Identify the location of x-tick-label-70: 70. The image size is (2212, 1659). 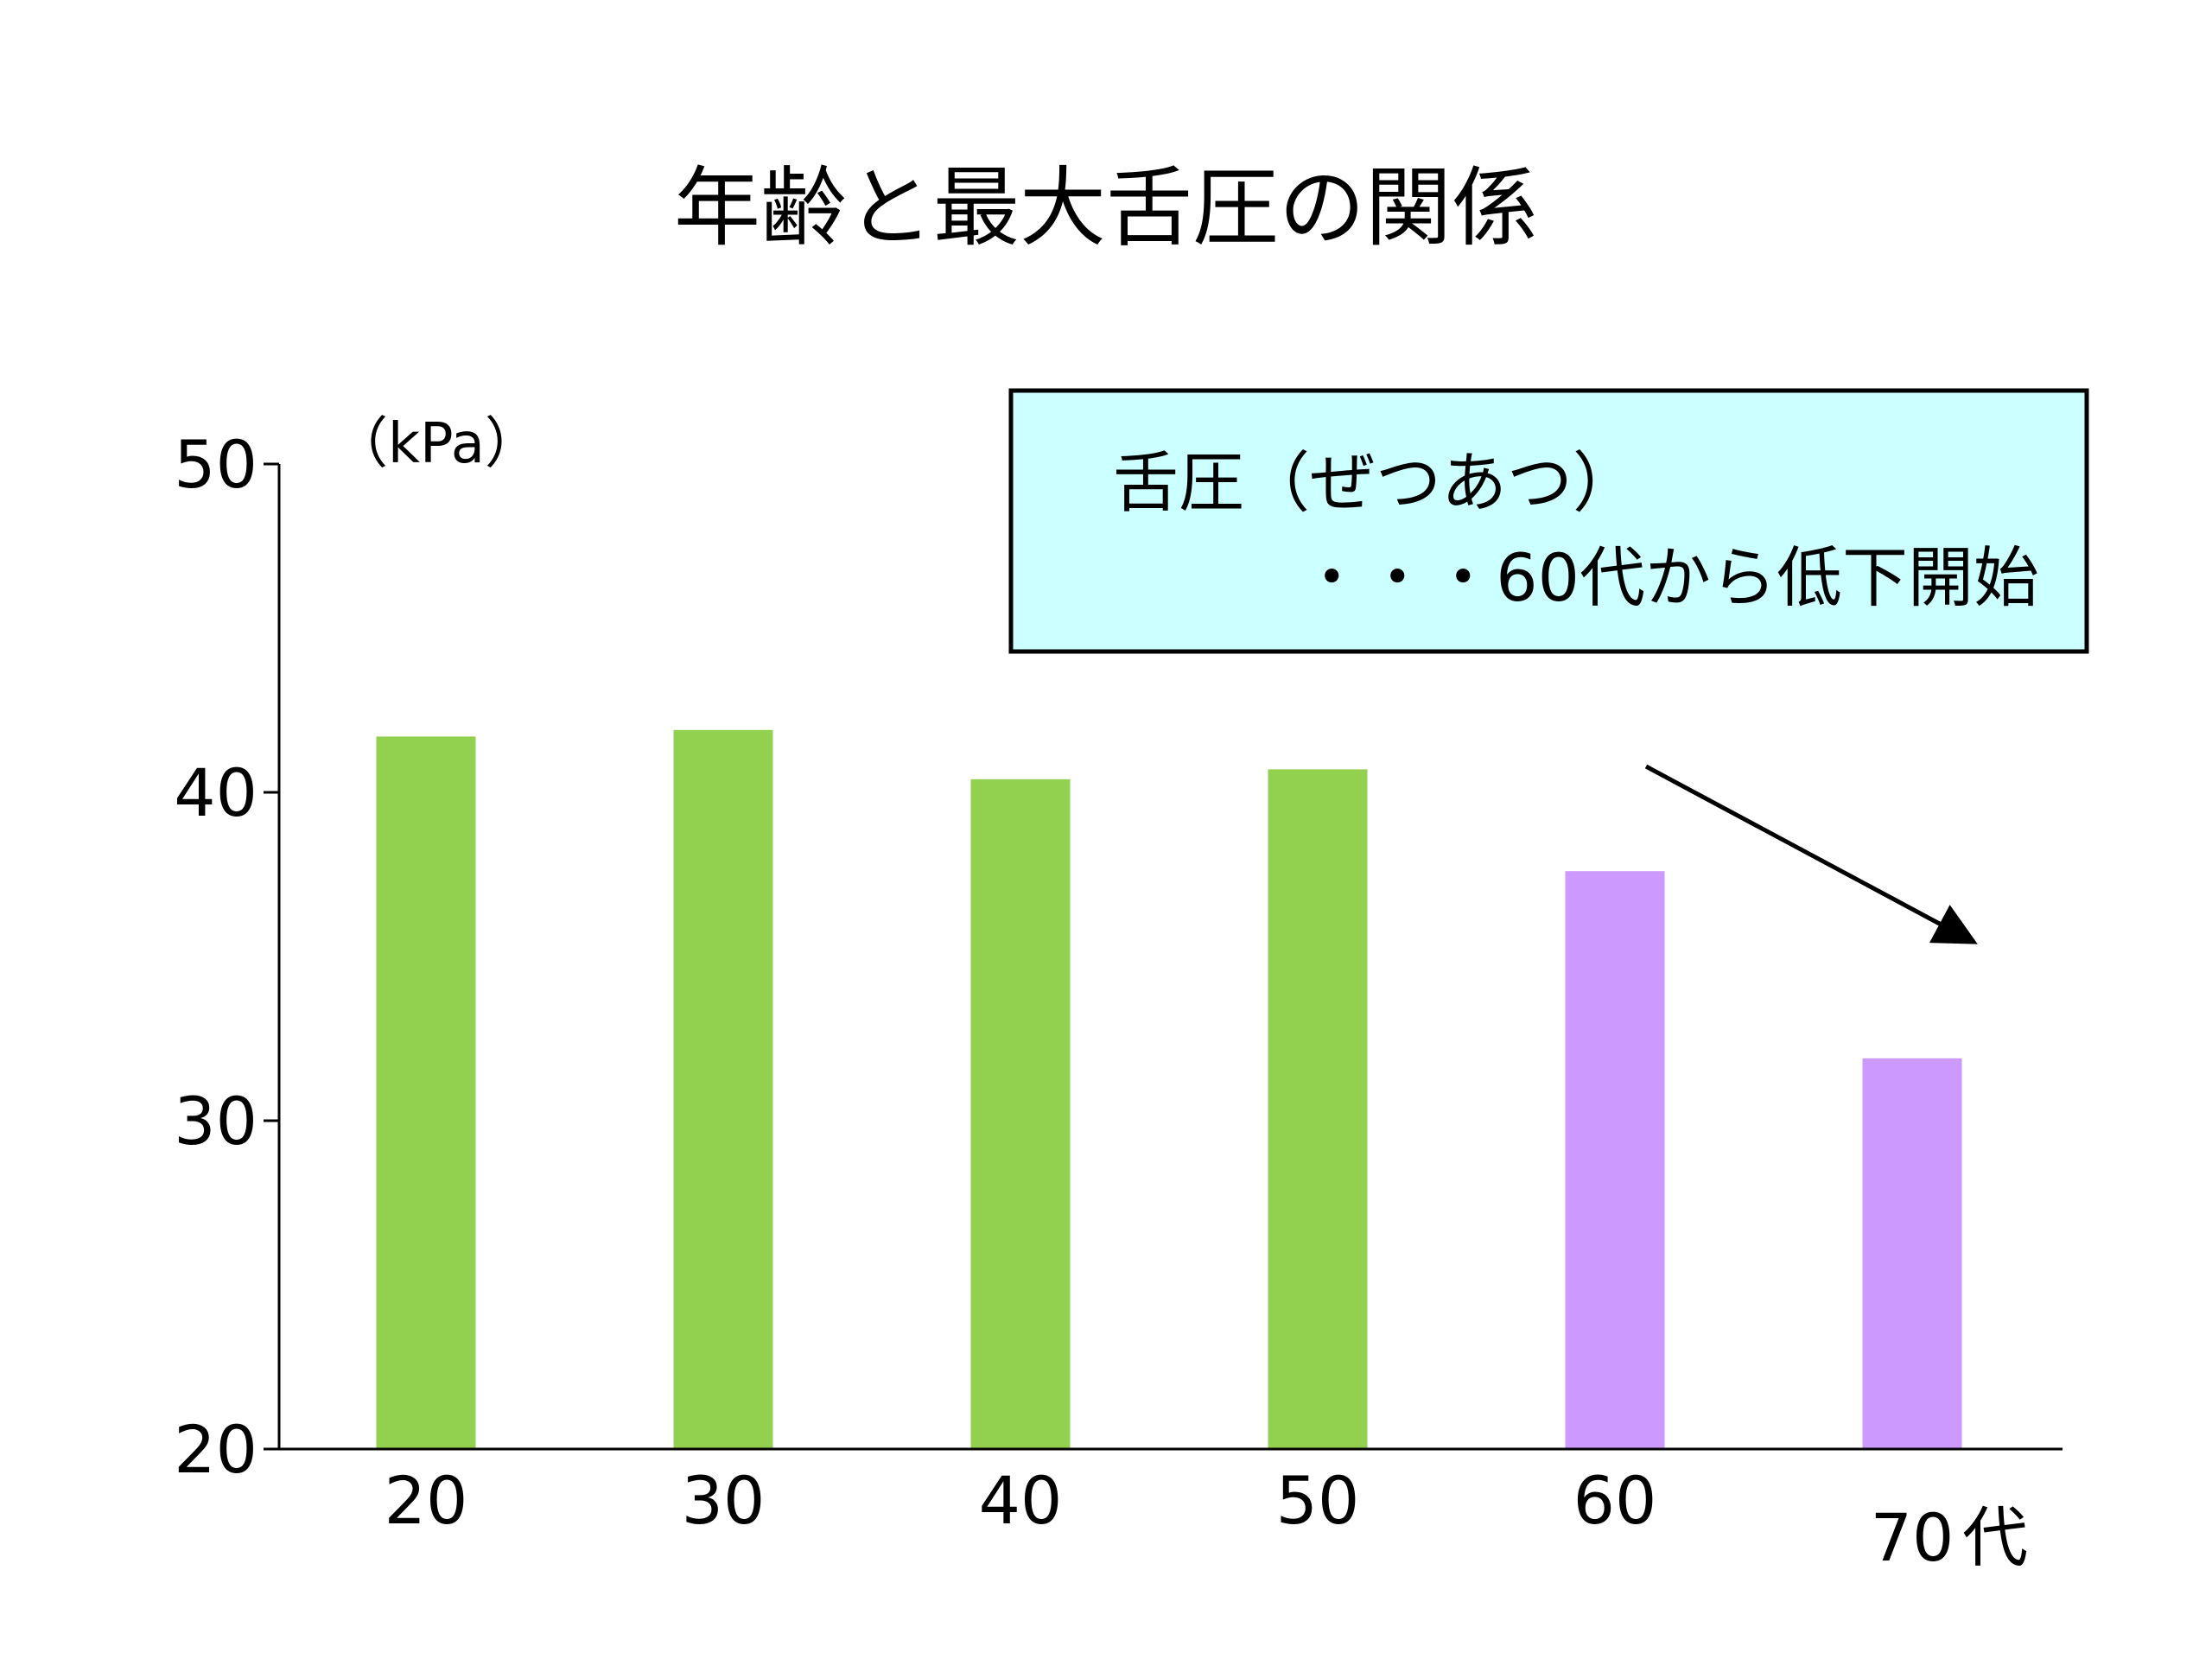
(1913, 1537).